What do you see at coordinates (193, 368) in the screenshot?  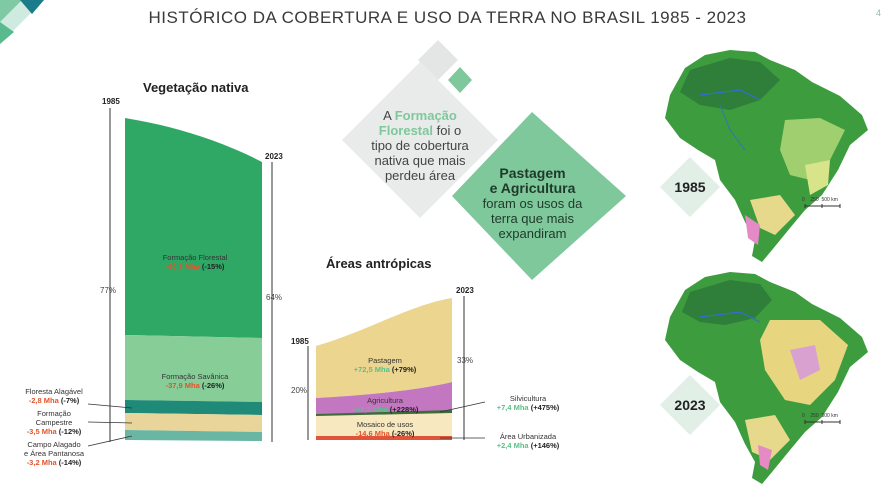 I see `savanna-area` at bounding box center [193, 368].